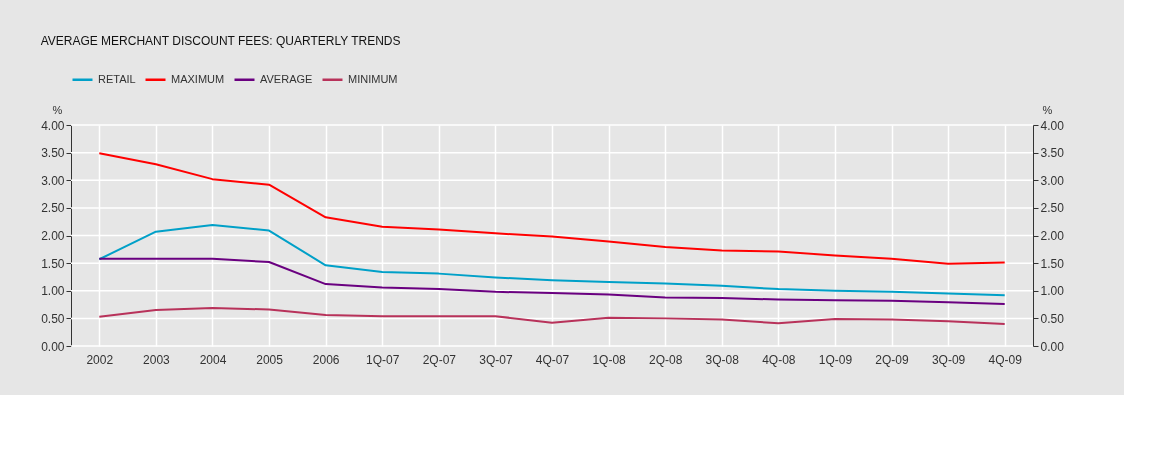 This screenshot has width=1164, height=466. Describe the element at coordinates (53, 153) in the screenshot. I see `y-tick-label: 3.50` at that location.